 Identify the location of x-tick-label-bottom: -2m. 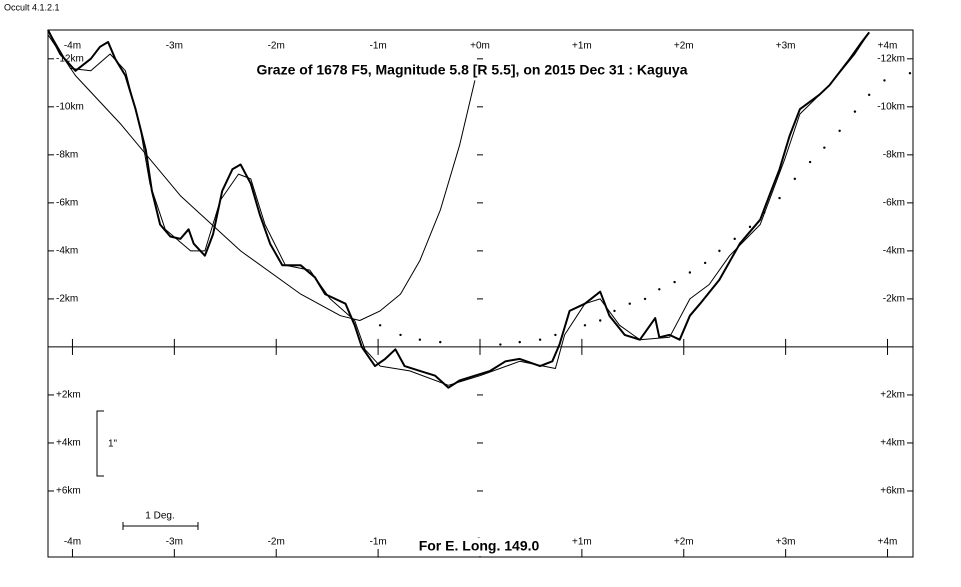
(276, 542).